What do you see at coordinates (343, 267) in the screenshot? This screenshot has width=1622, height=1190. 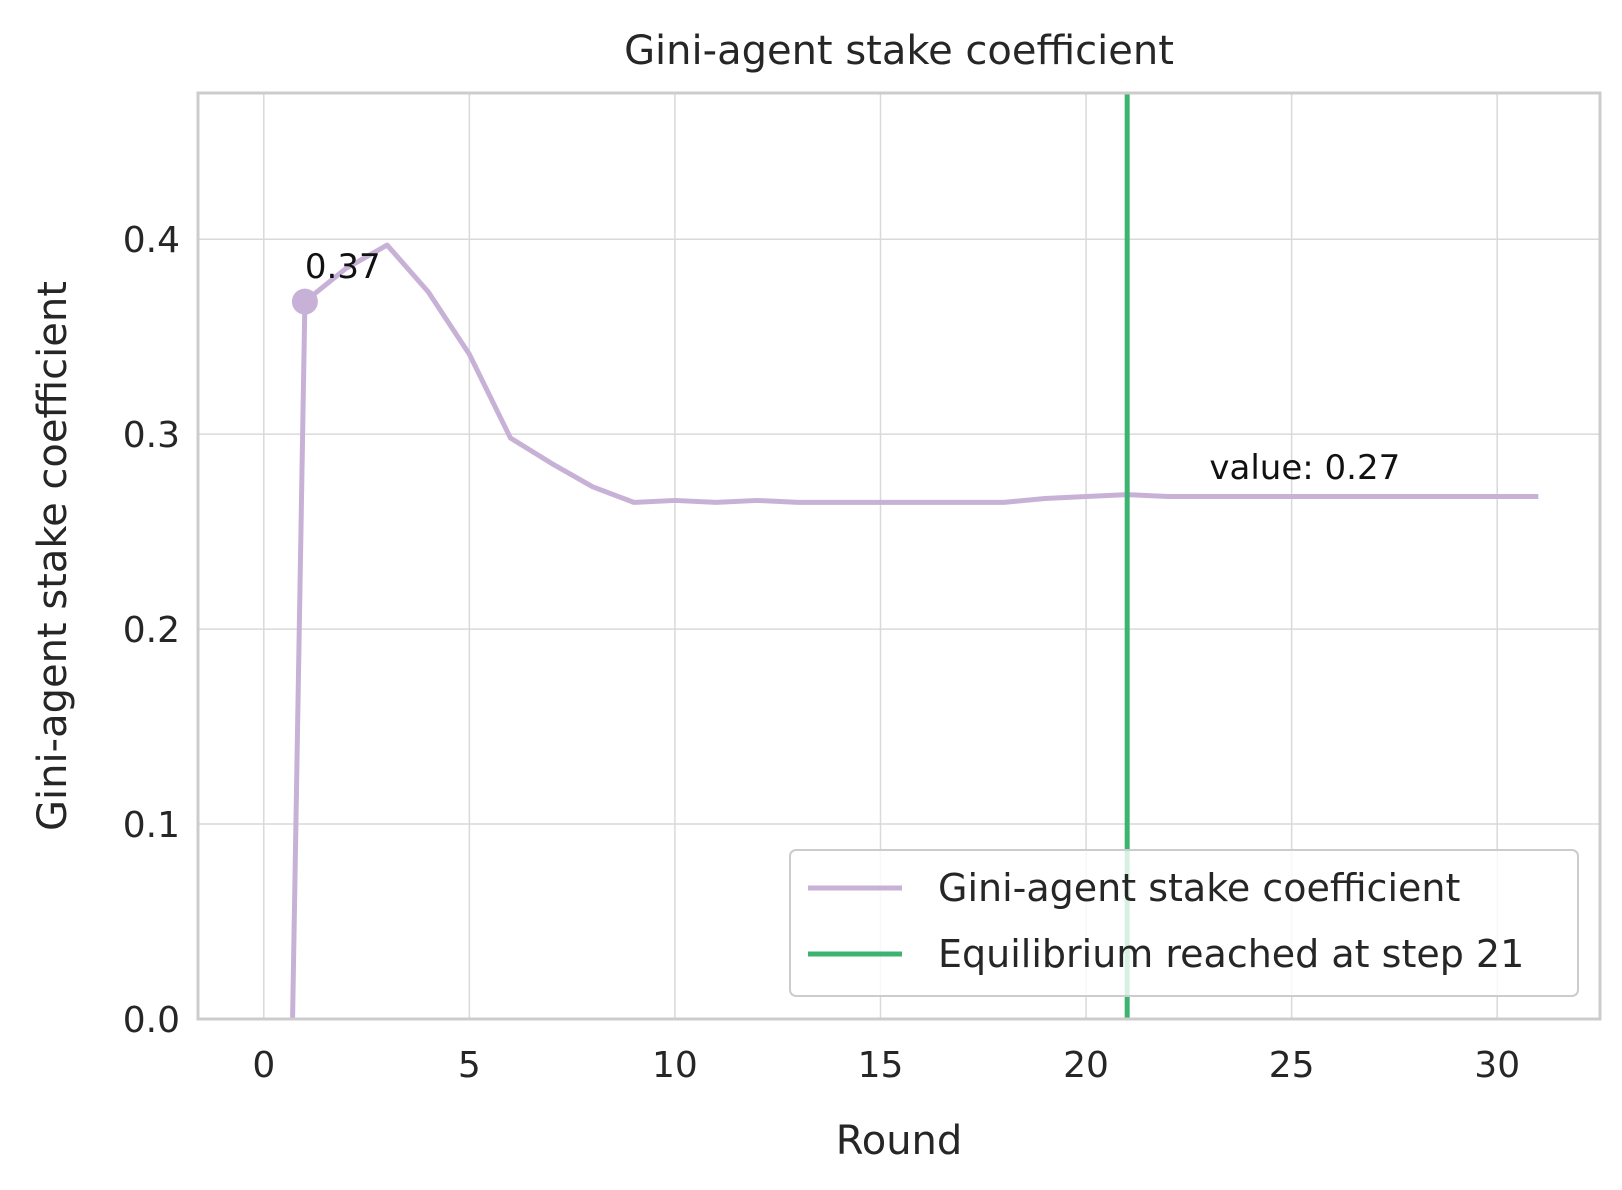 I see `annotation-label: 0.37` at bounding box center [343, 267].